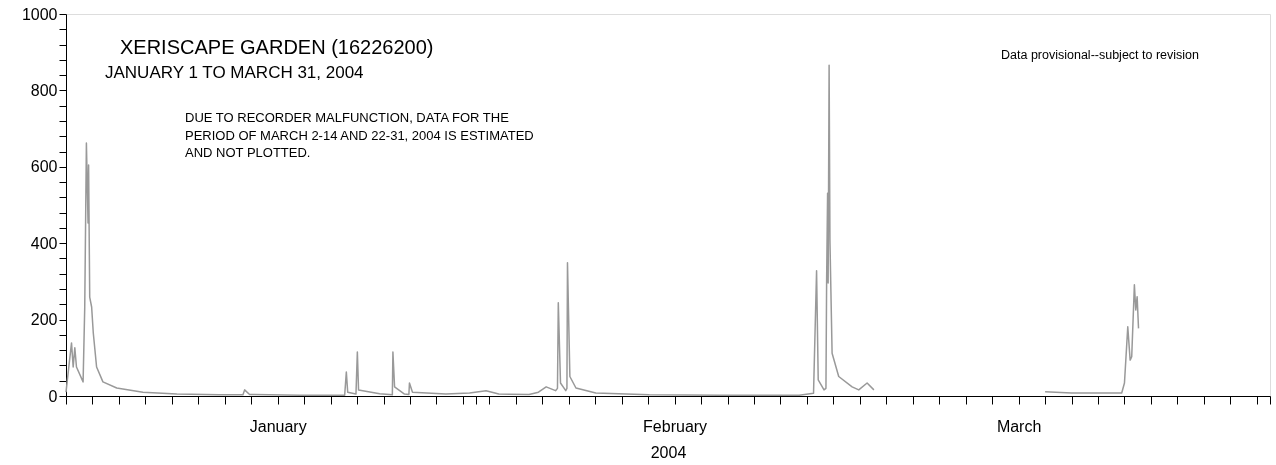  I want to click on x-tick-label: March, so click(1019, 426).